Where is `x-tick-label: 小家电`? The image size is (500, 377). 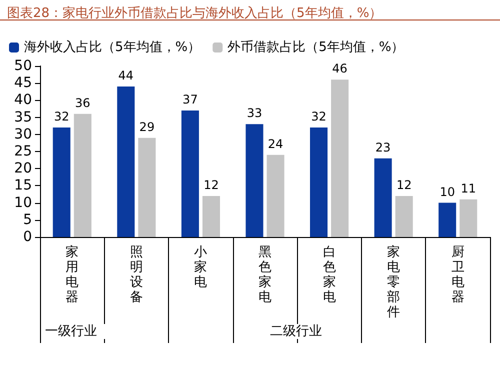 x-tick-label: 小家电 is located at coordinates (201, 267).